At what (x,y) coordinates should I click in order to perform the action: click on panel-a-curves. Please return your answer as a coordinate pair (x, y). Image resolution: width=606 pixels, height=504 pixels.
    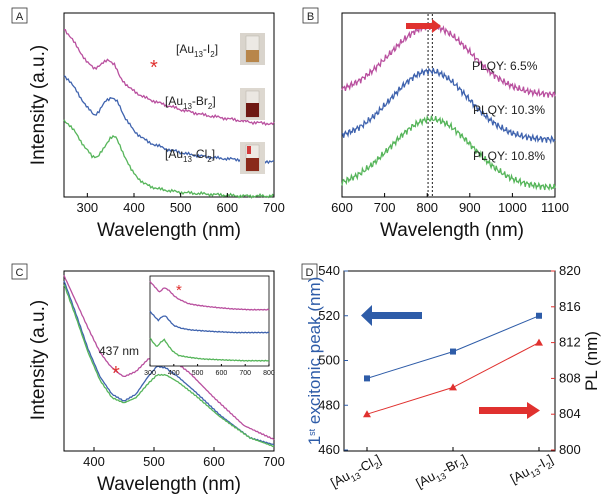
    Looking at the image, I should click on (169, 114).